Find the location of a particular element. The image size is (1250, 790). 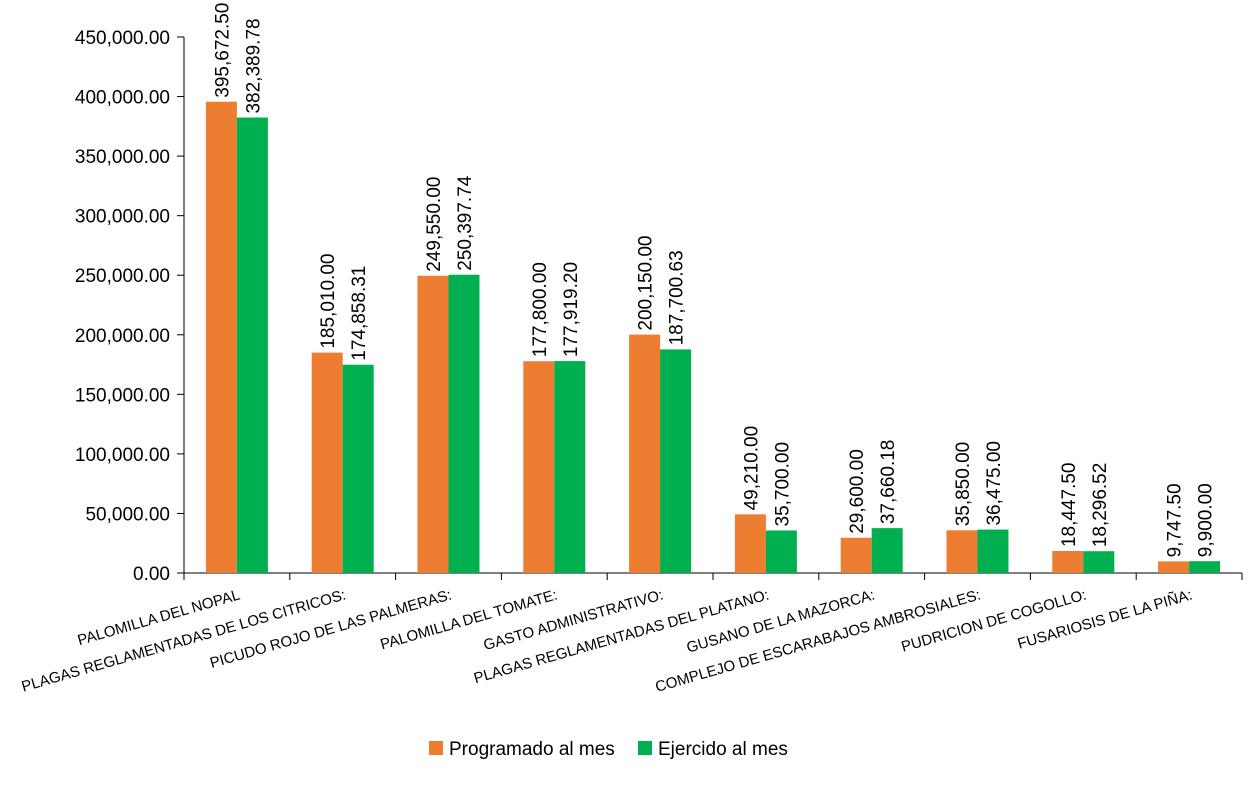

data-label: 185,010.00 is located at coordinates (328, 301).